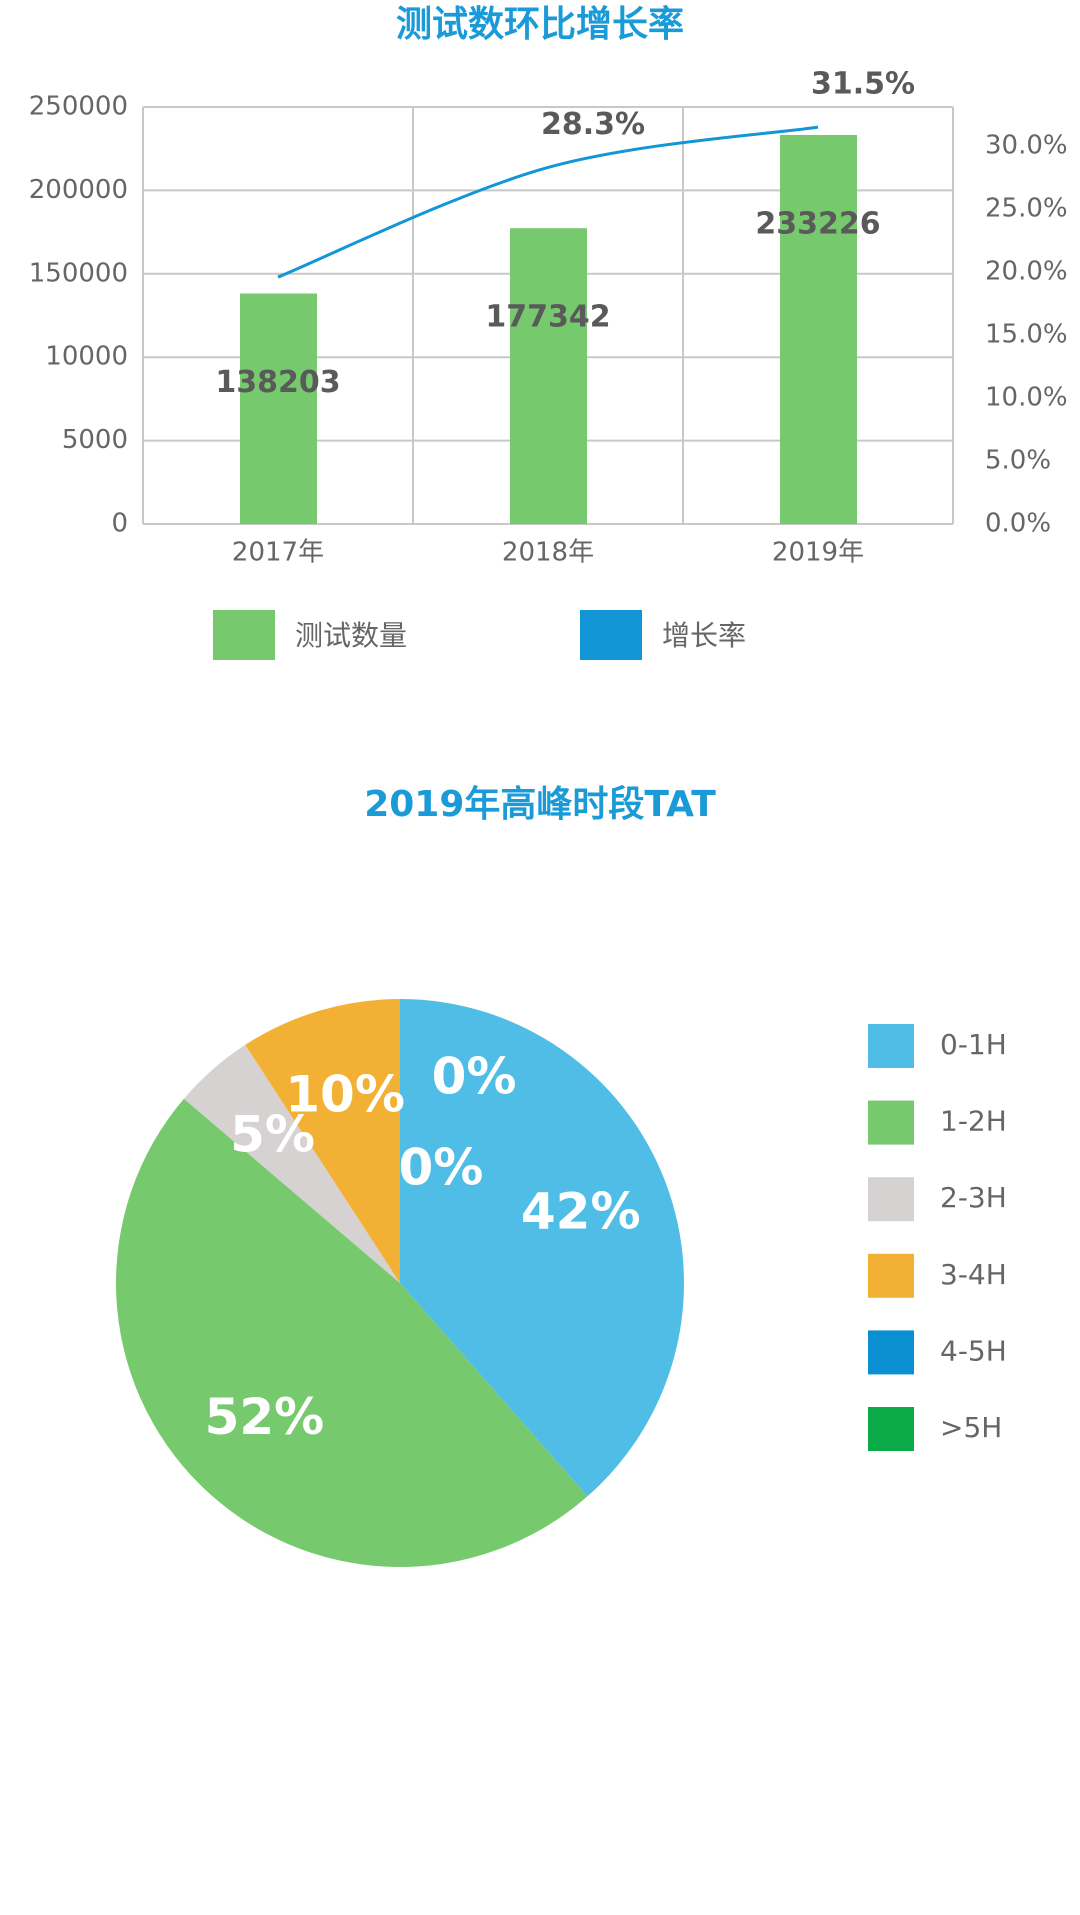 The width and height of the screenshot is (1080, 1915). Describe the element at coordinates (1026, 398) in the screenshot. I see `y2-tick-label: 10.0%` at that location.